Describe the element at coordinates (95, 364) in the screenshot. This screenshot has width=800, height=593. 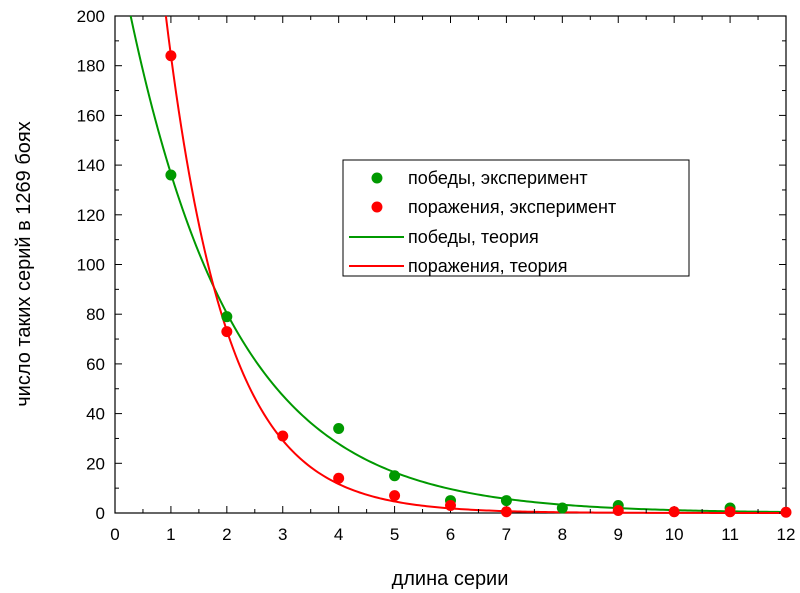
I see `y-tick-label: 60` at that location.